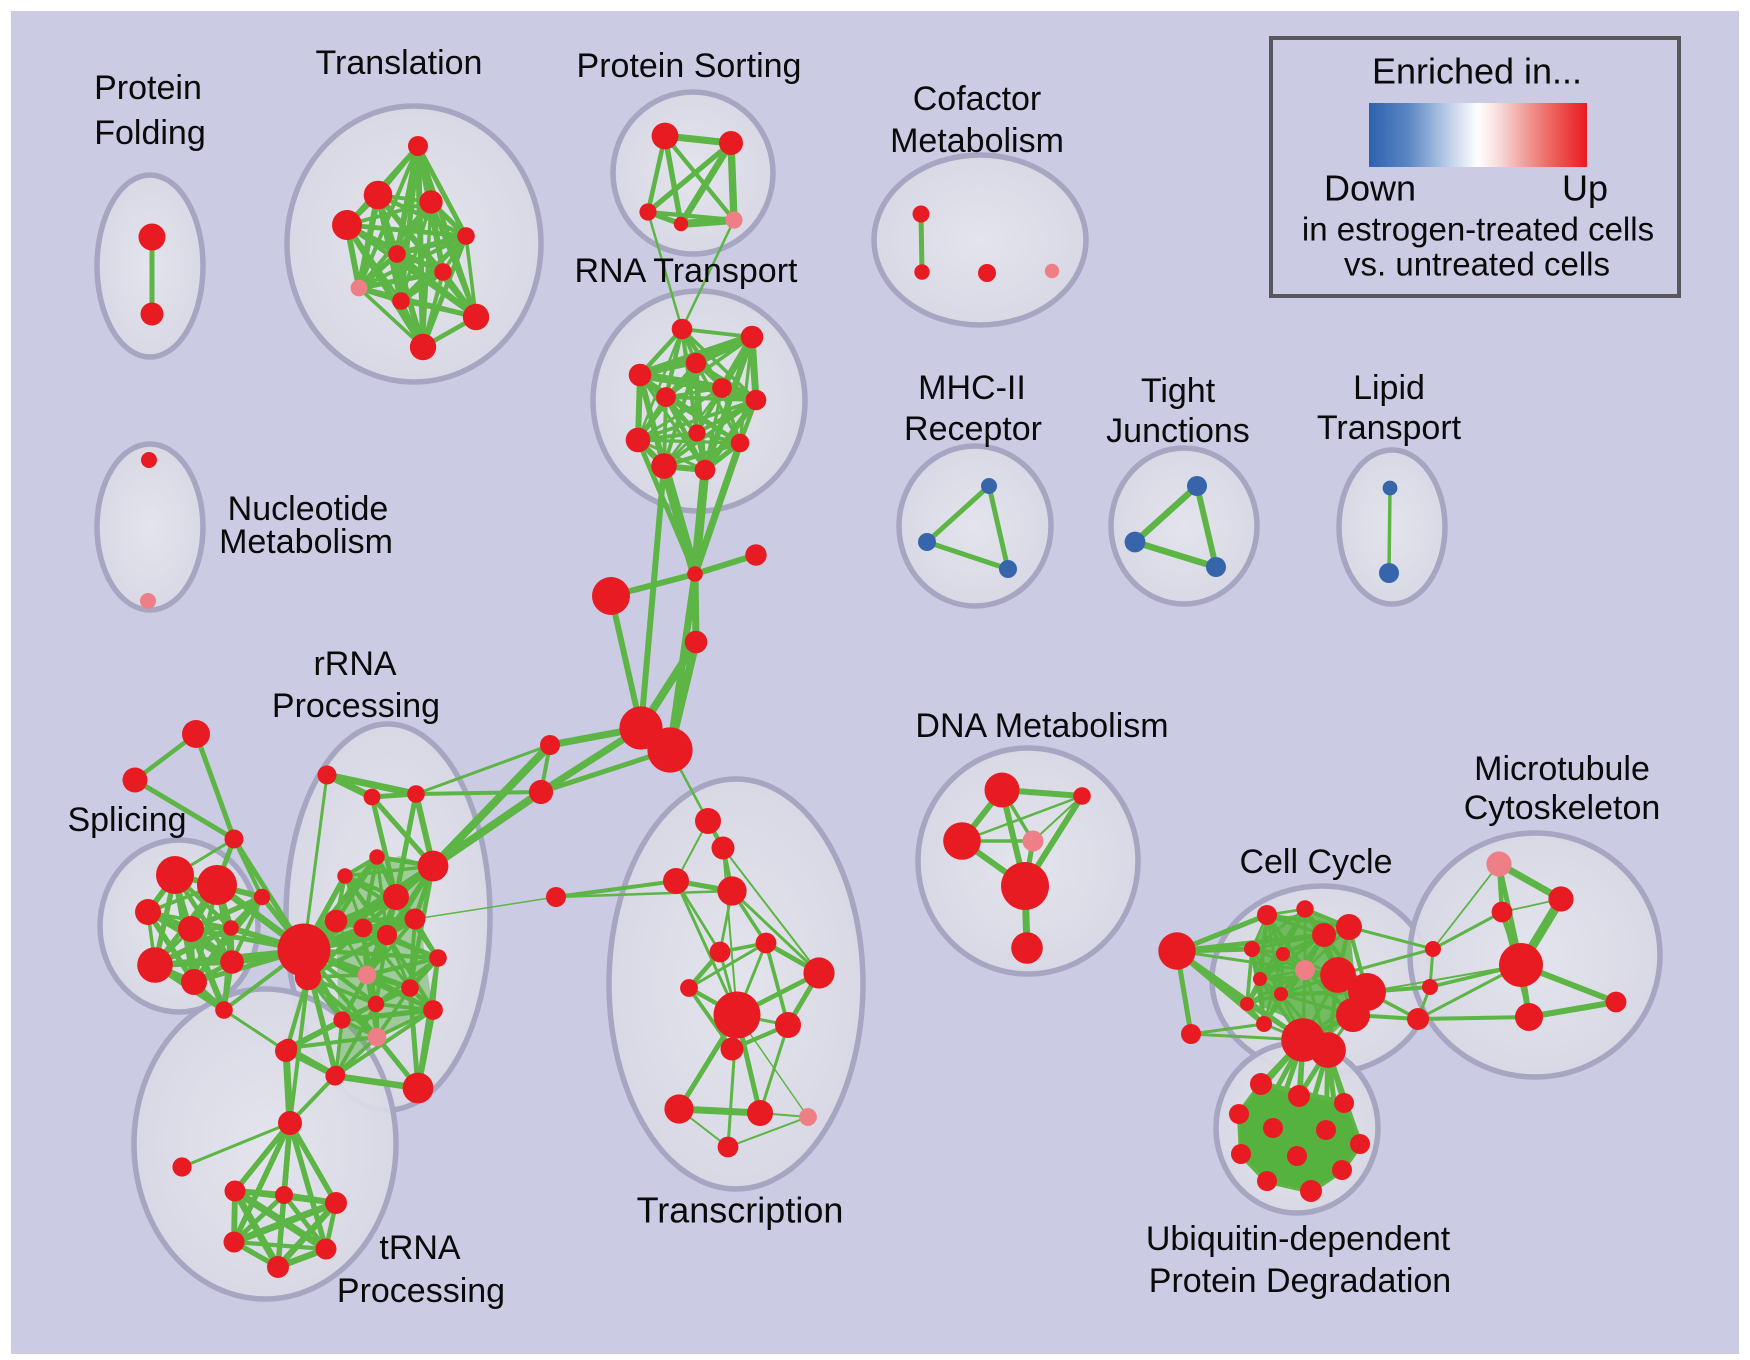  Describe the element at coordinates (420, 1248) in the screenshot. I see `svg-text: tRNA` at that location.